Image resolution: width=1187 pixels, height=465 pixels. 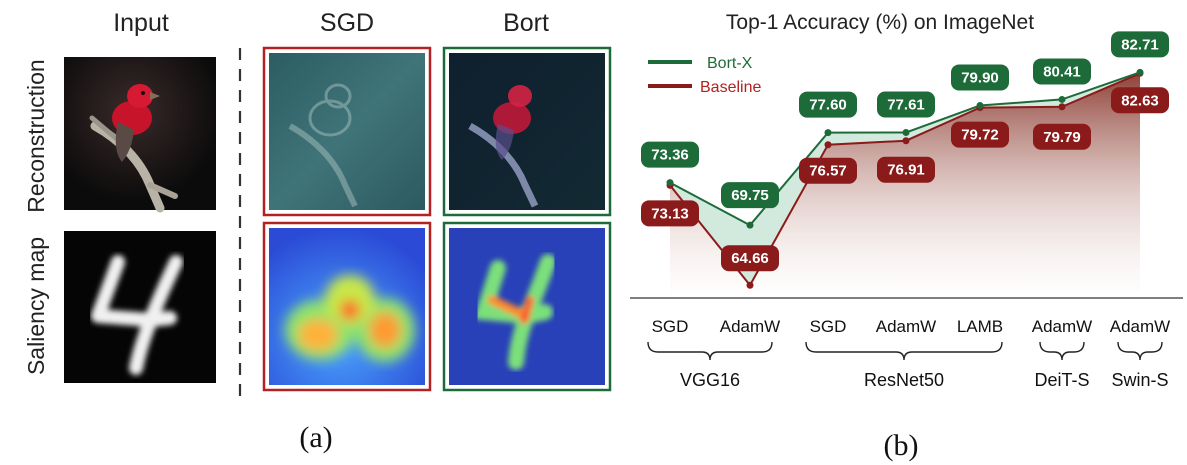 What do you see at coordinates (315, 437) in the screenshot?
I see `panel-a-caption: (a)` at bounding box center [315, 437].